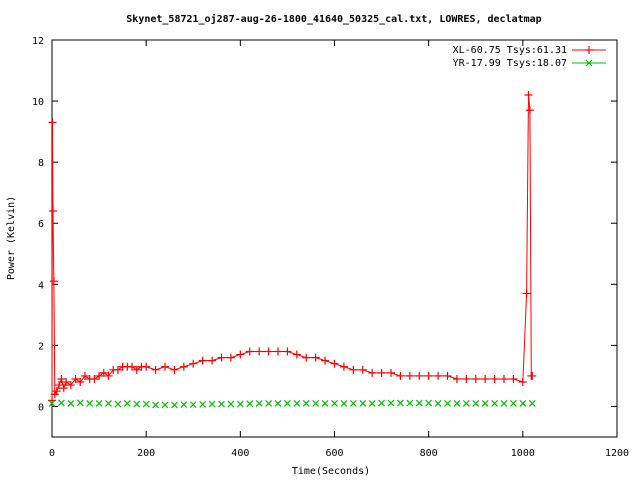 The height and width of the screenshot is (480, 640). Describe the element at coordinates (331, 471) in the screenshot. I see `x-axis-label: Time(Seconds)` at that location.